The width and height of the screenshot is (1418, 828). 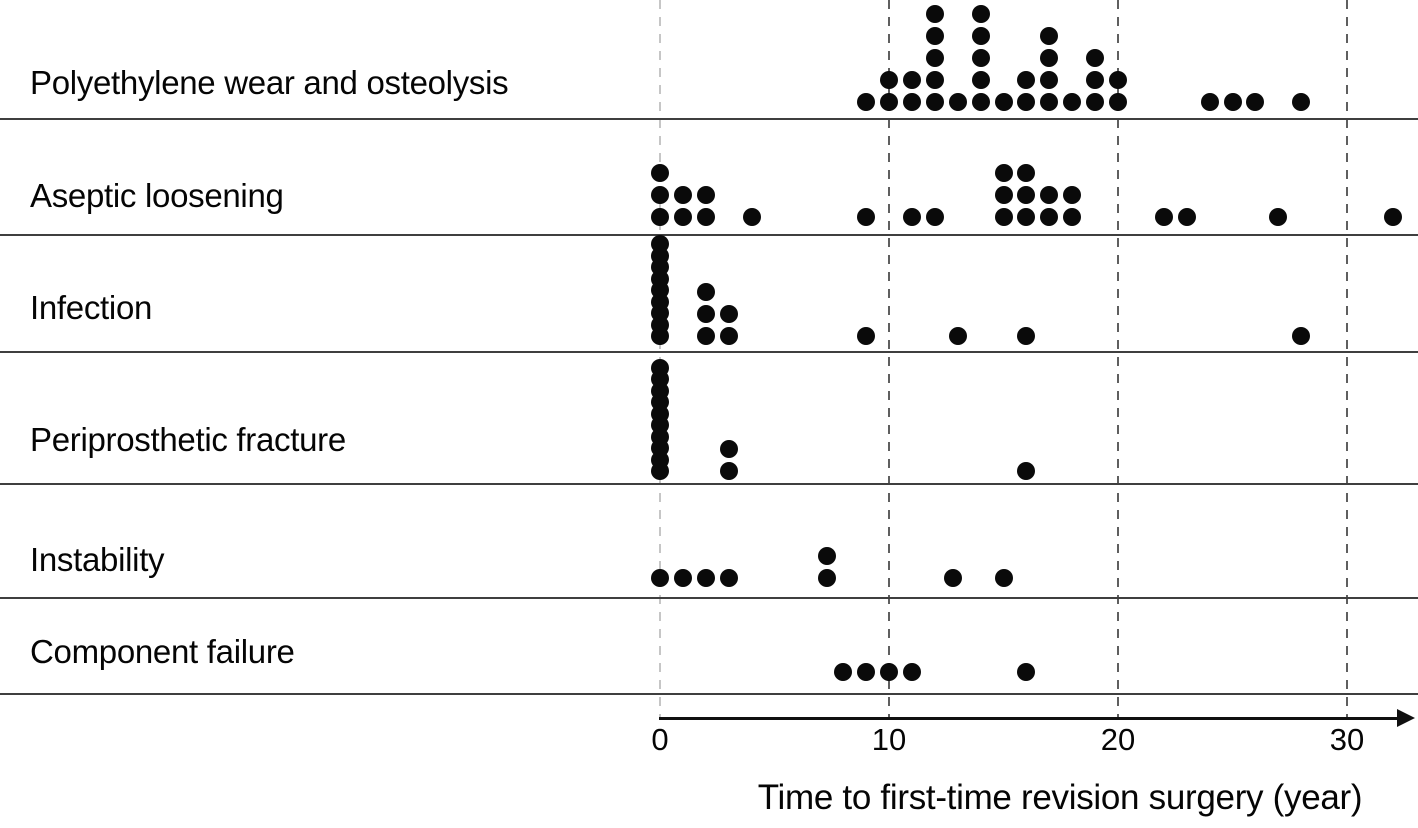 What do you see at coordinates (269, 82) in the screenshot?
I see `category-label: Polyethylene wear and osteolysis` at bounding box center [269, 82].